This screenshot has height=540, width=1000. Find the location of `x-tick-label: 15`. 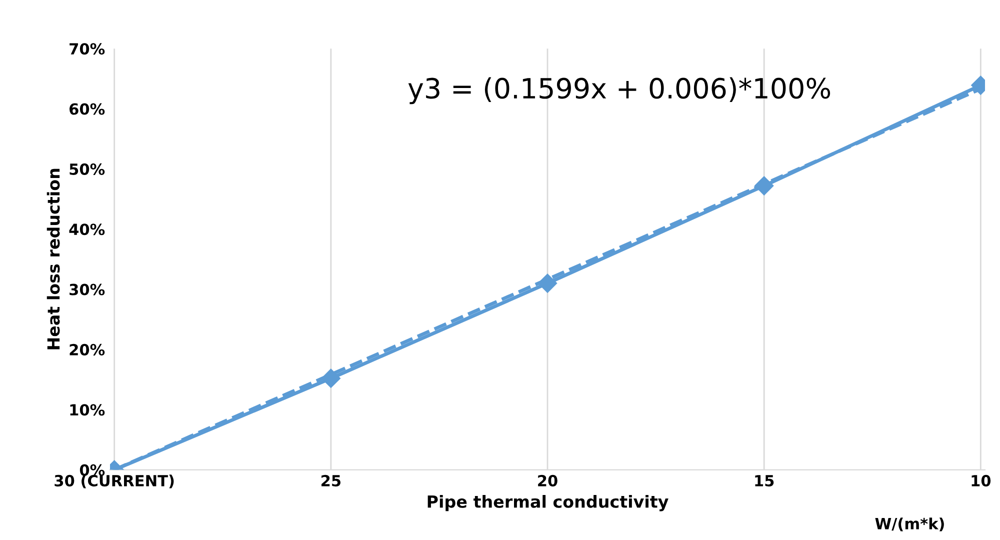

x-tick-label: 15 is located at coordinates (764, 480).